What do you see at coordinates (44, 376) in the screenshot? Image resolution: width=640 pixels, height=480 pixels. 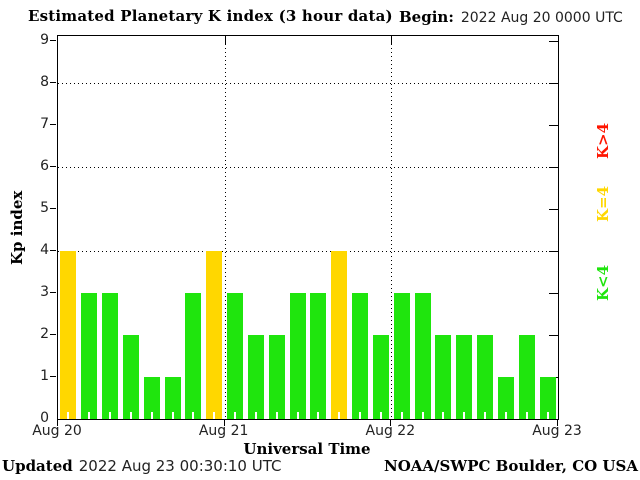 I see `y-tick-label: 1` at bounding box center [44, 376].